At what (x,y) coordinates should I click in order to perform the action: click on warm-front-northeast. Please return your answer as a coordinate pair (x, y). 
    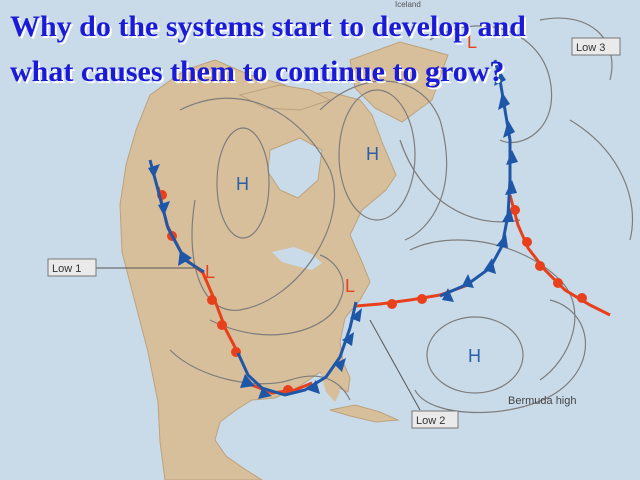
    Looking at the image, I should click on (559, 255).